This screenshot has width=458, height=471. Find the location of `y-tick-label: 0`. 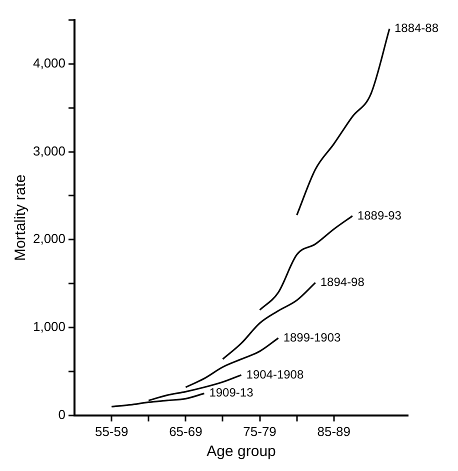

y-tick-label: 0 is located at coordinates (62, 414).